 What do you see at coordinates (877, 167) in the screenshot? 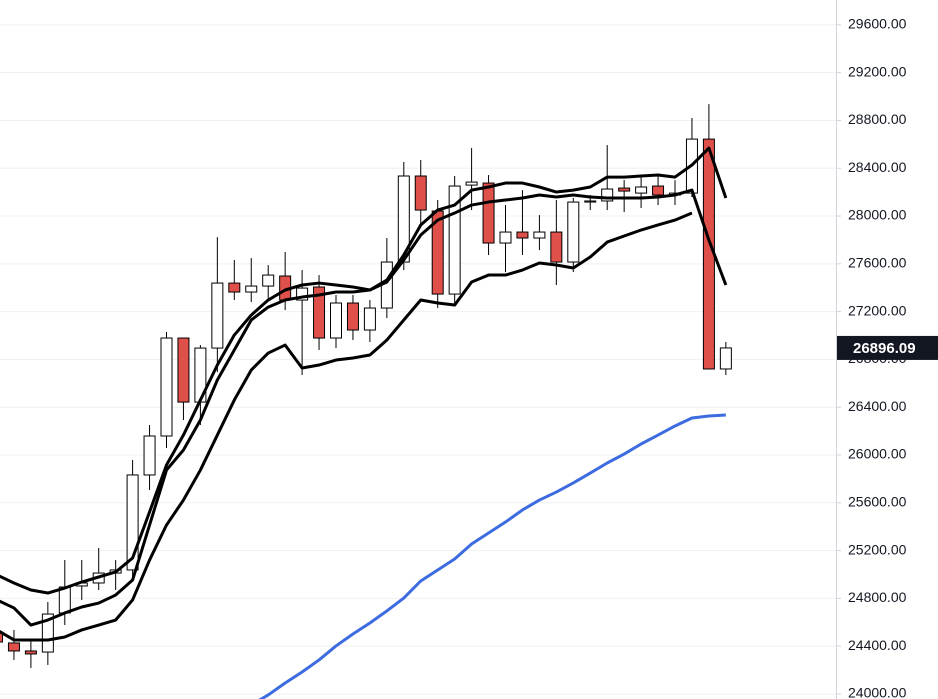
I see `y-tick-label: 28400.00` at bounding box center [877, 167].